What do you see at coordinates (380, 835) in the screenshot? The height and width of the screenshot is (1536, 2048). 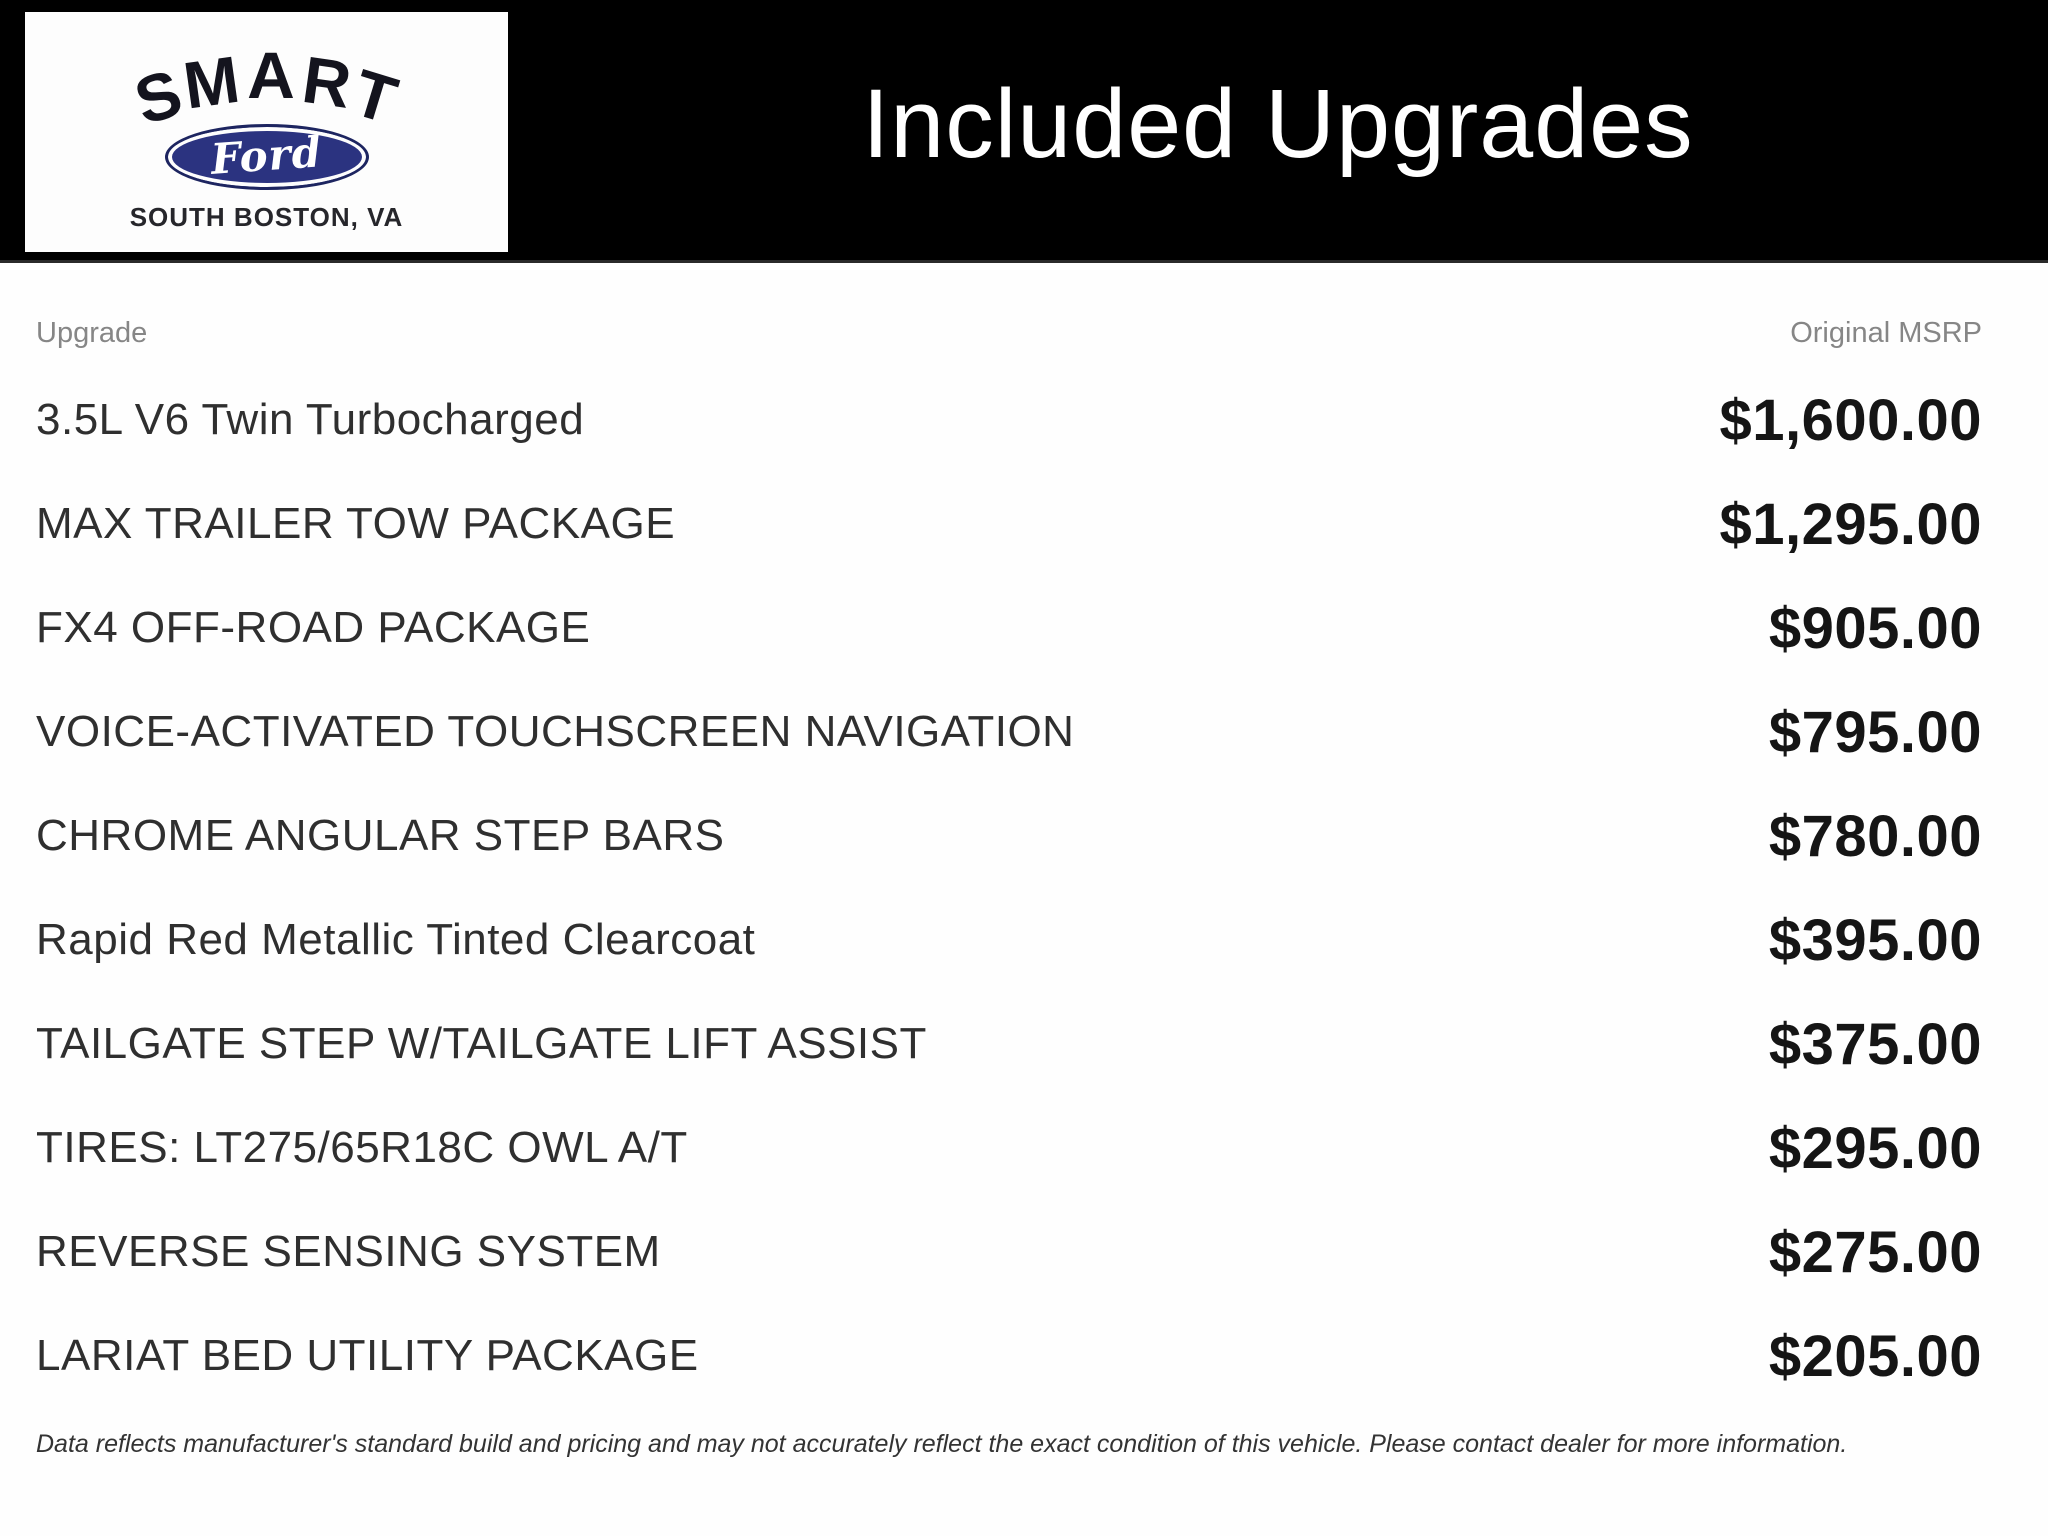 I see `upgrade-name: CHROME ANGULAR STEP BARS` at bounding box center [380, 835].